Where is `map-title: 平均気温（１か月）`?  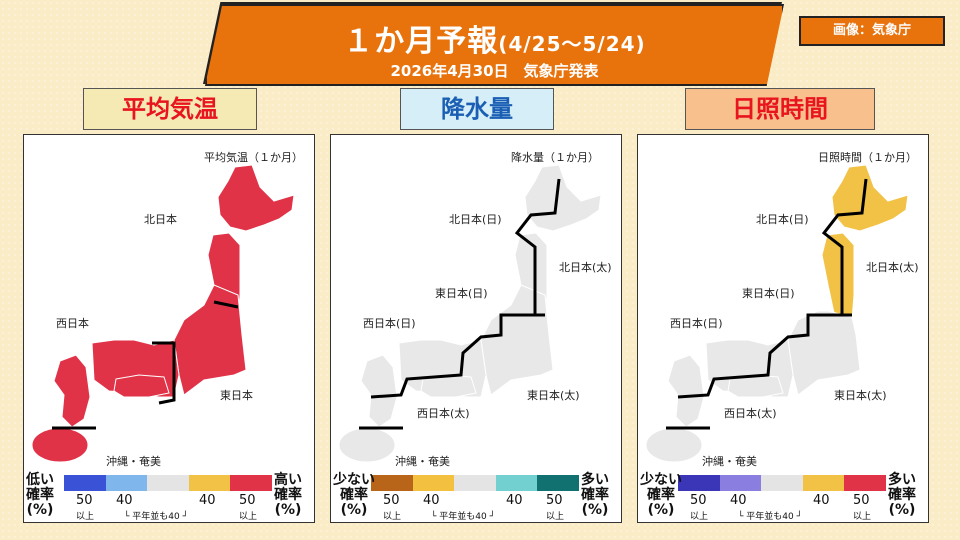 map-title: 平均気温（１か月） is located at coordinates (253, 157).